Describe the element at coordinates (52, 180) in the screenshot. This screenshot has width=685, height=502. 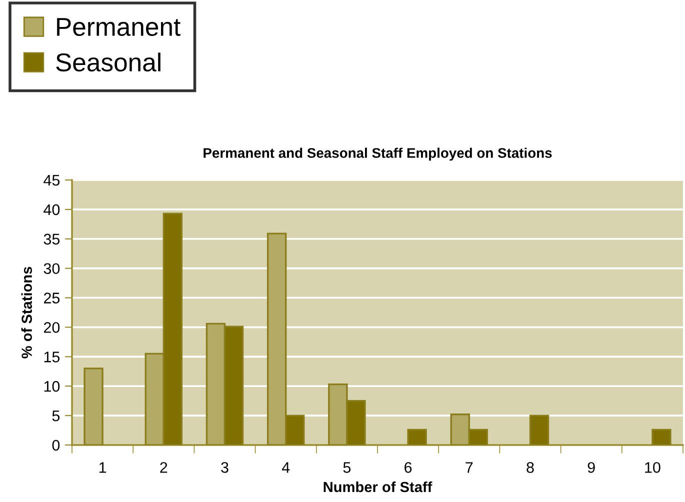
I see `y-tick-label: 45` at that location.